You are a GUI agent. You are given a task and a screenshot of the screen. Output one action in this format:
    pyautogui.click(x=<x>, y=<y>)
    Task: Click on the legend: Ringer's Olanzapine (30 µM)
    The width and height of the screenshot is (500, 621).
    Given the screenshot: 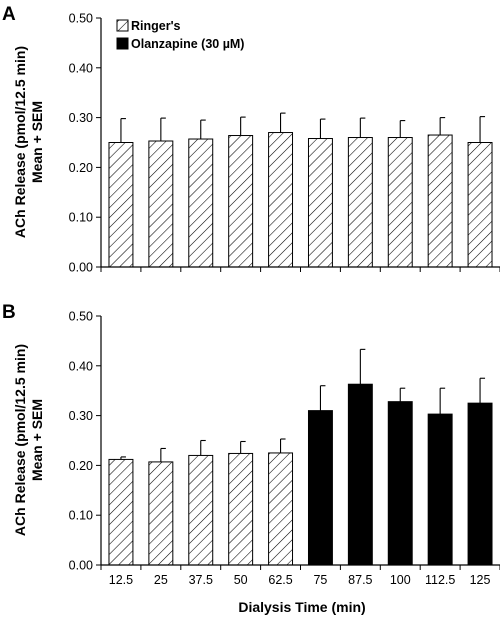 What is the action you would take?
    pyautogui.click(x=180, y=35)
    